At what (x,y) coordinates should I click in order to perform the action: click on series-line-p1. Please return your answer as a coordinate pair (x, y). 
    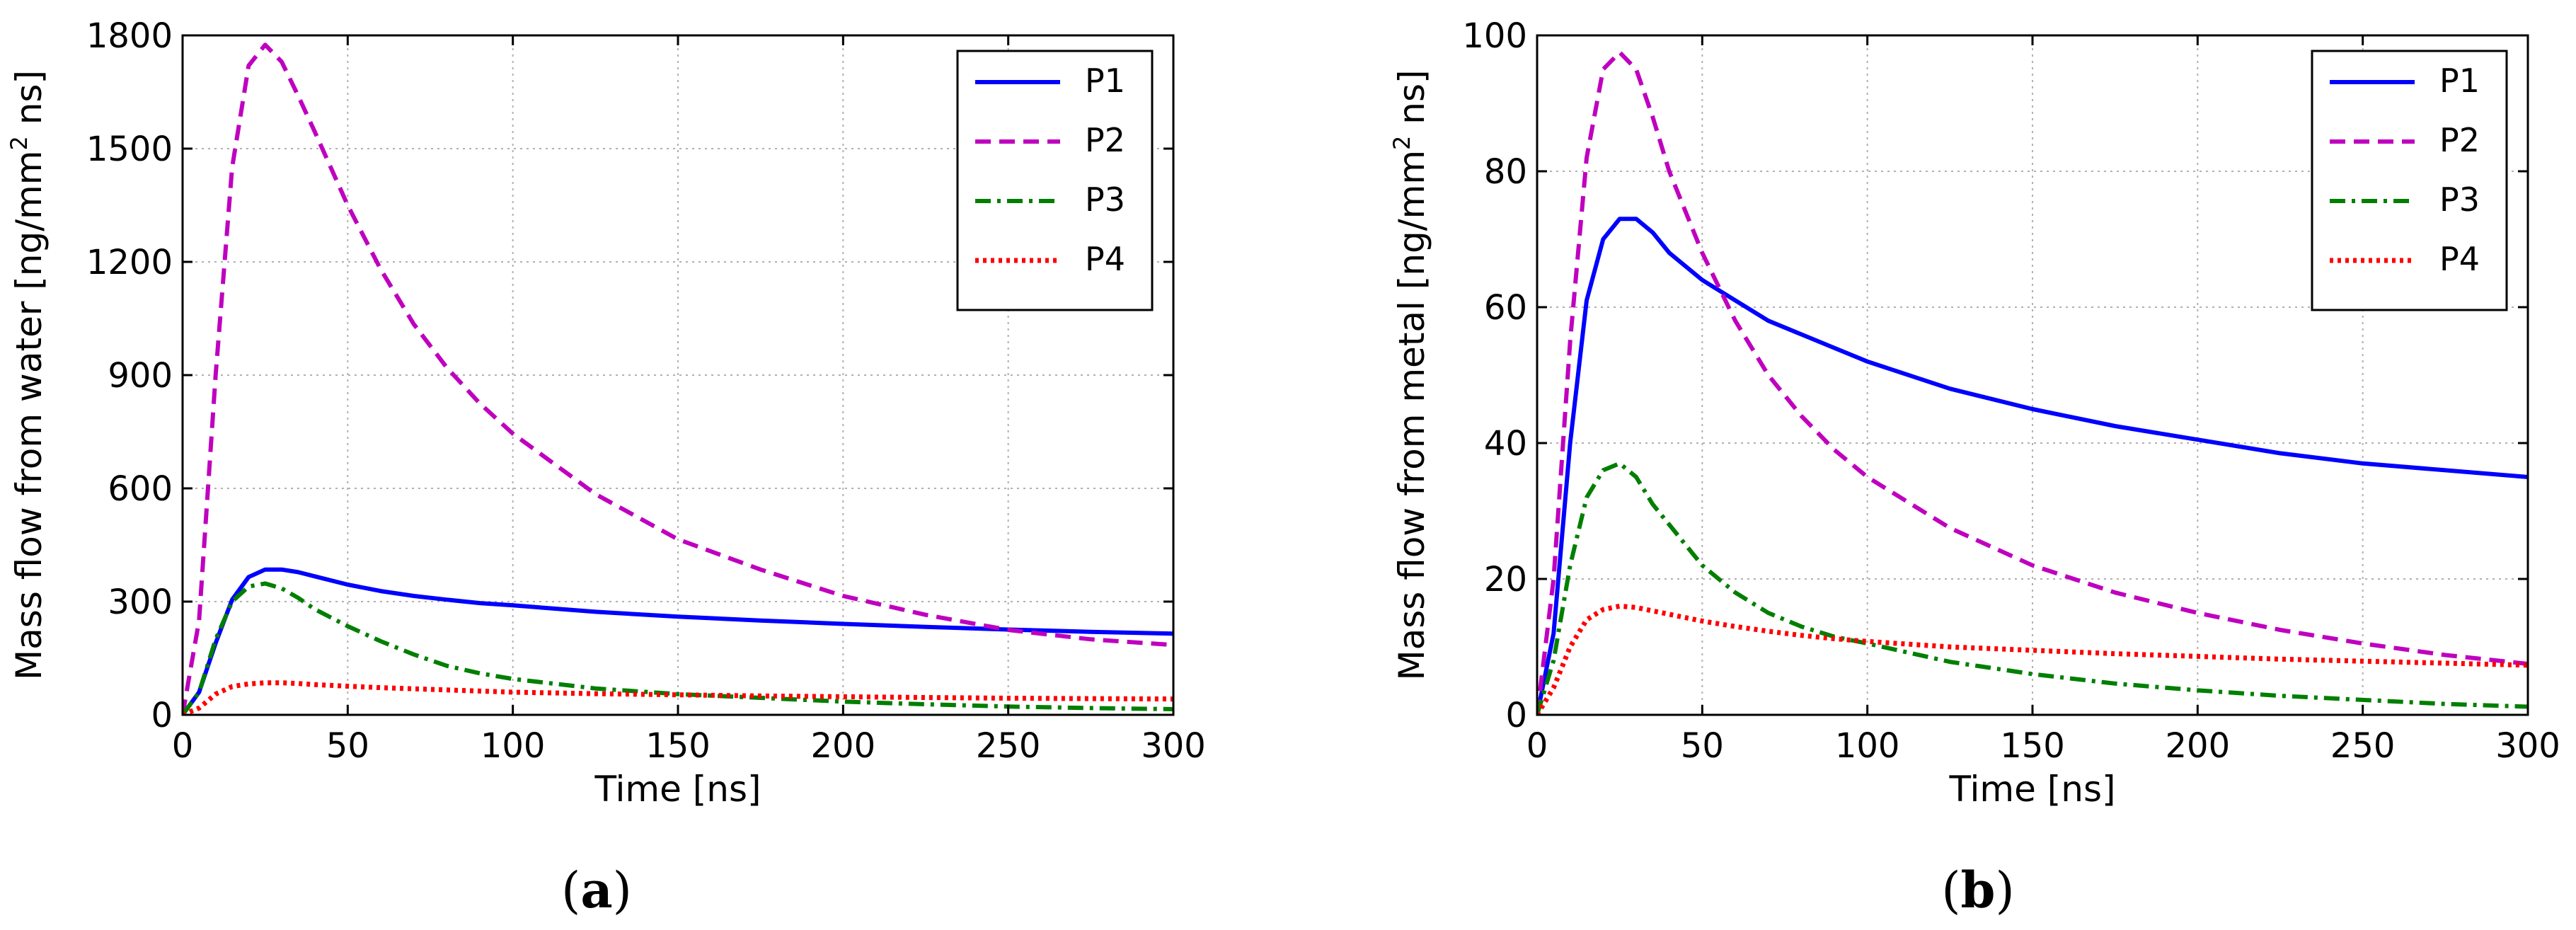
    Looking at the image, I should click on (678, 641).